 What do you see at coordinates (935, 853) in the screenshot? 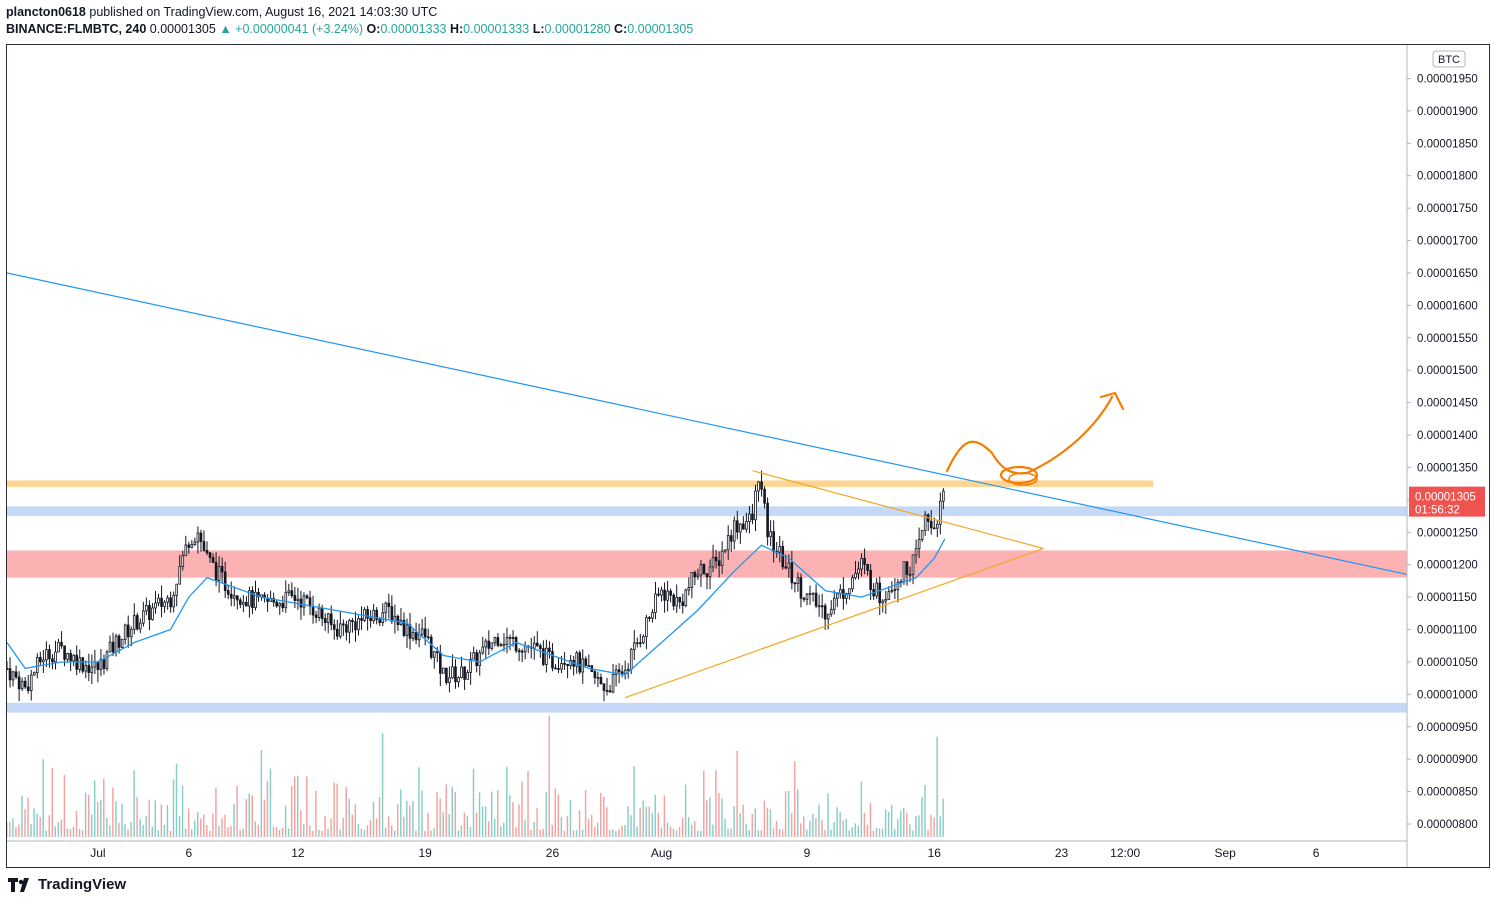
I see `time-tick-label: 16` at bounding box center [935, 853].